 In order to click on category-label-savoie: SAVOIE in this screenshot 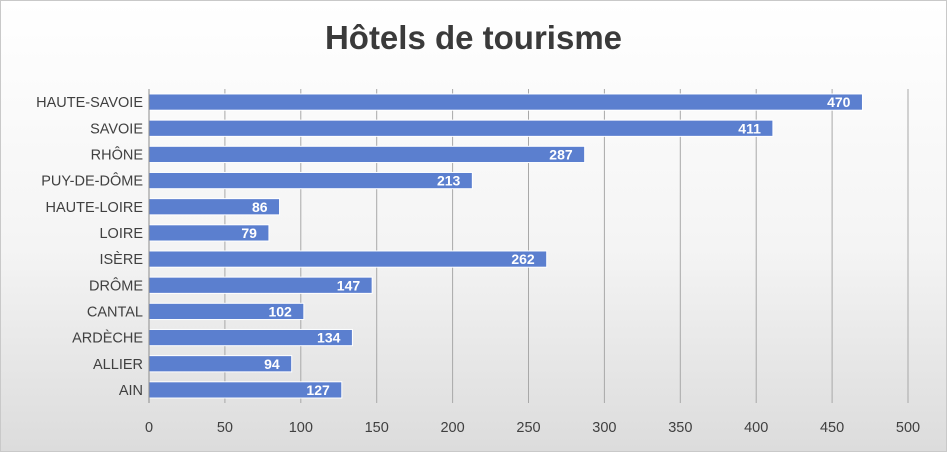, I will do `click(116, 129)`.